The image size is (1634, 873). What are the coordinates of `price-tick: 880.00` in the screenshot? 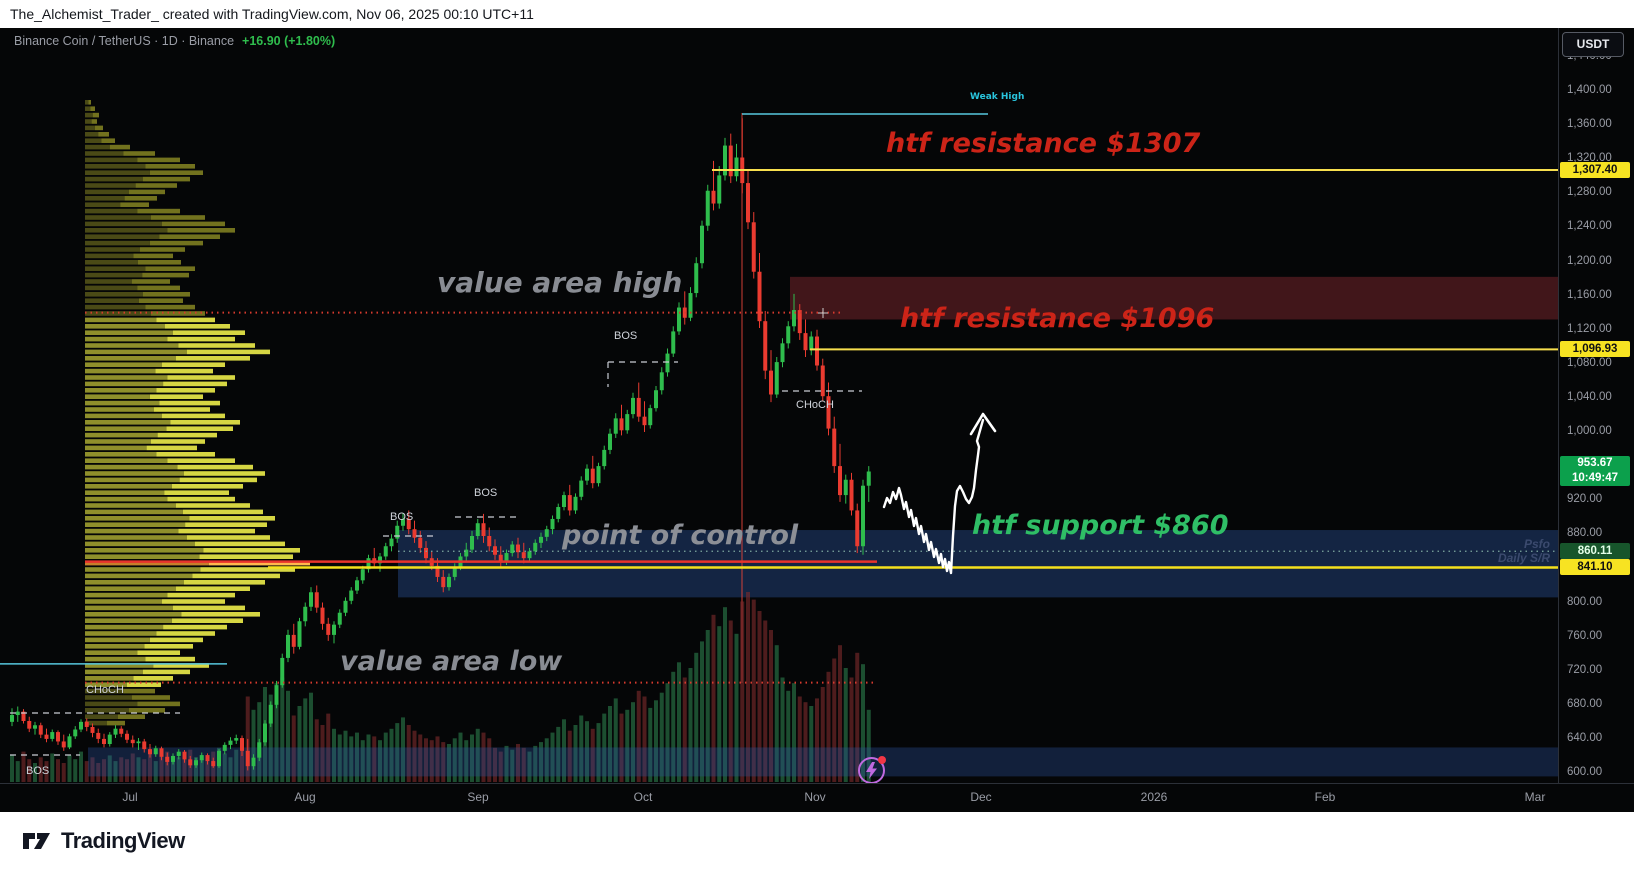 It's located at (1585, 533).